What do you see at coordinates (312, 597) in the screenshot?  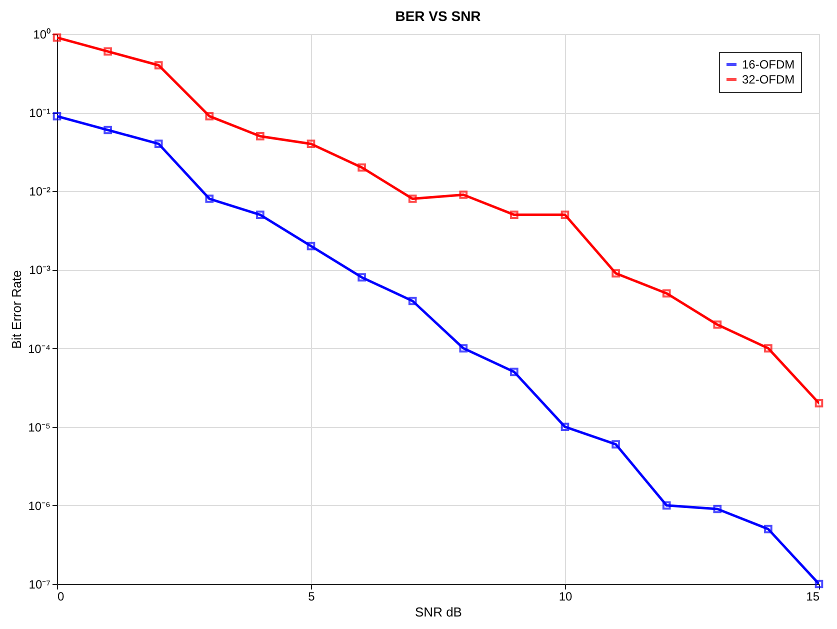 I see `x-tick-label: 5` at bounding box center [312, 597].